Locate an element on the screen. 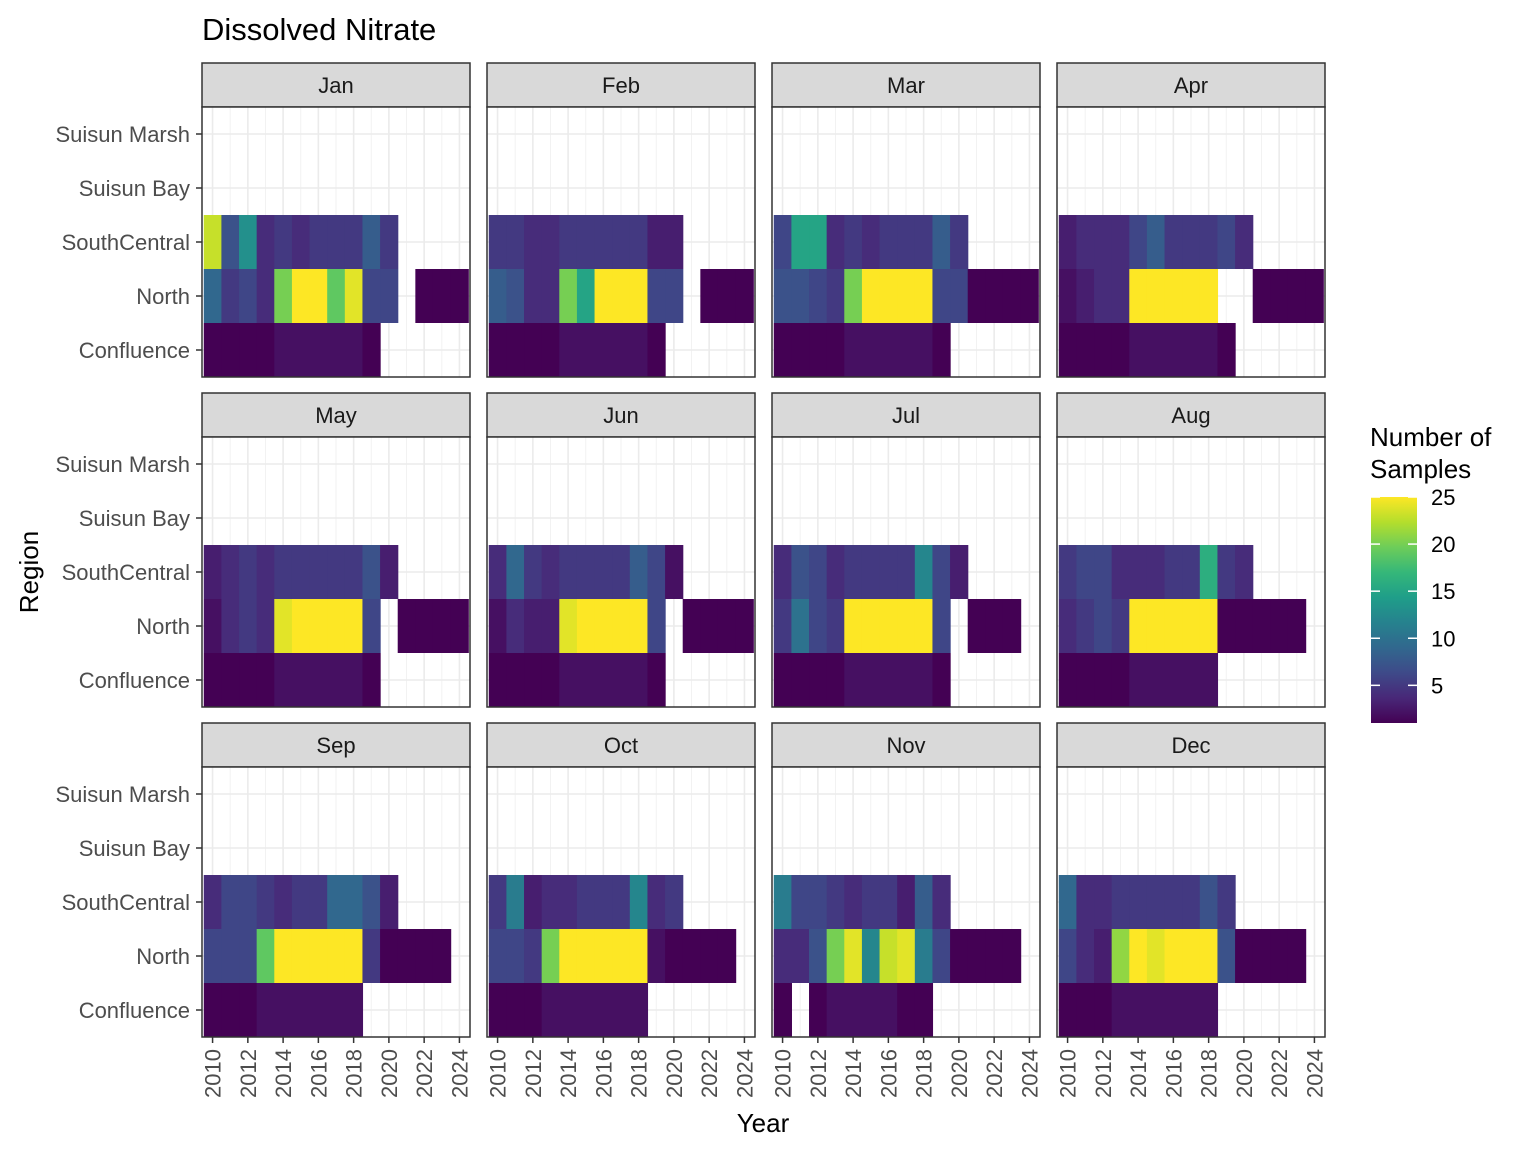  legend-title-line-2: Samples is located at coordinates (1420, 469).